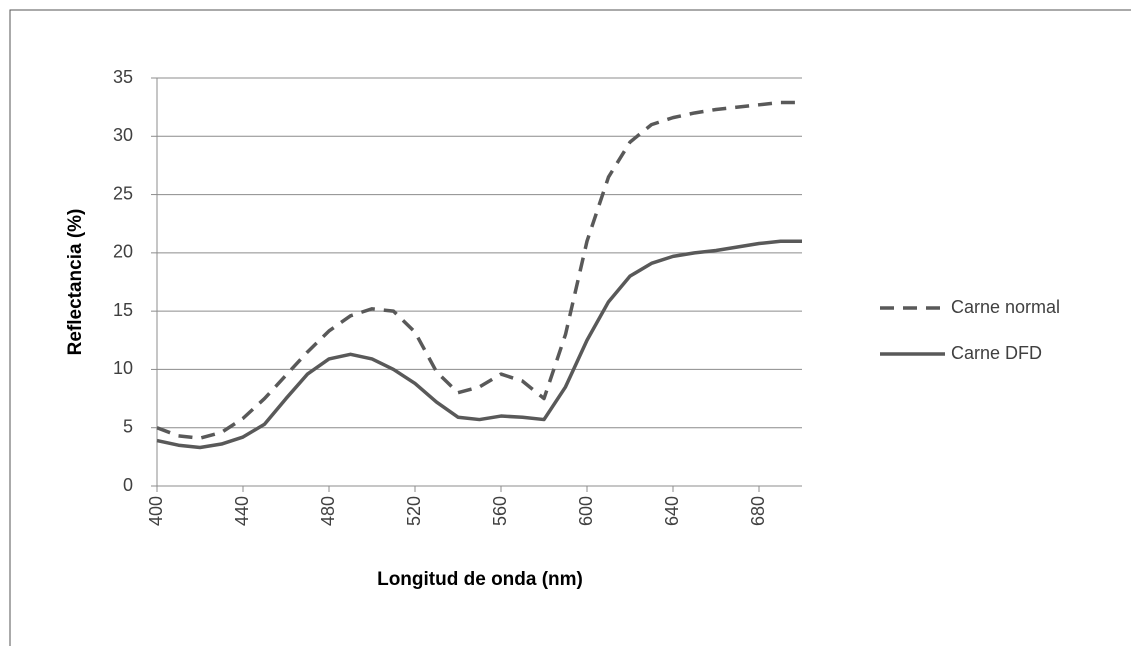 This screenshot has width=1131, height=646. I want to click on x-tick-label: 480, so click(328, 511).